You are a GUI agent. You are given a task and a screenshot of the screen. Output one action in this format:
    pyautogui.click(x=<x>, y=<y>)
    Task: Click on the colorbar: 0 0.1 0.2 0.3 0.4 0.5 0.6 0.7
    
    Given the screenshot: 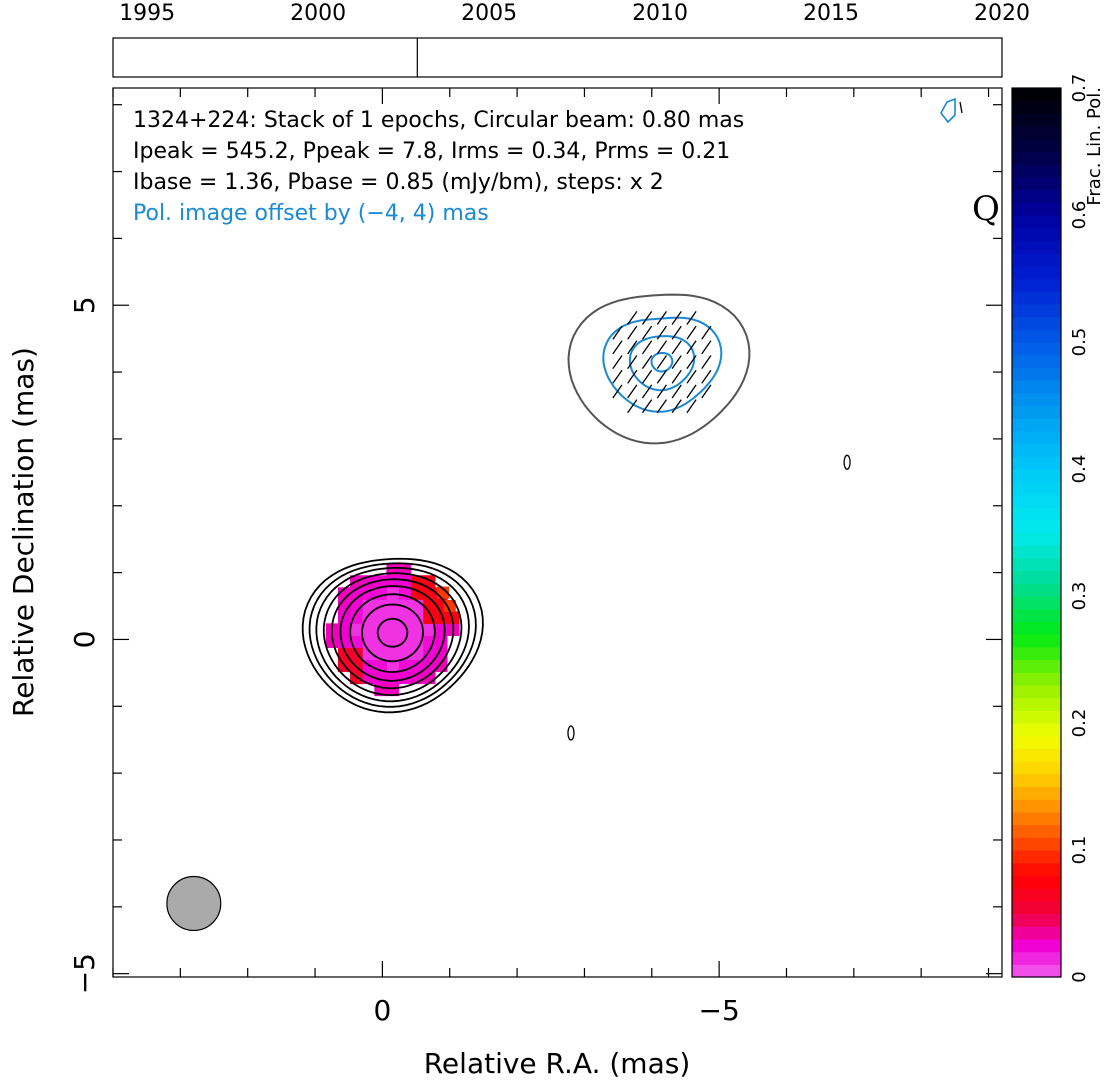 What is the action you would take?
    pyautogui.click(x=1050, y=528)
    